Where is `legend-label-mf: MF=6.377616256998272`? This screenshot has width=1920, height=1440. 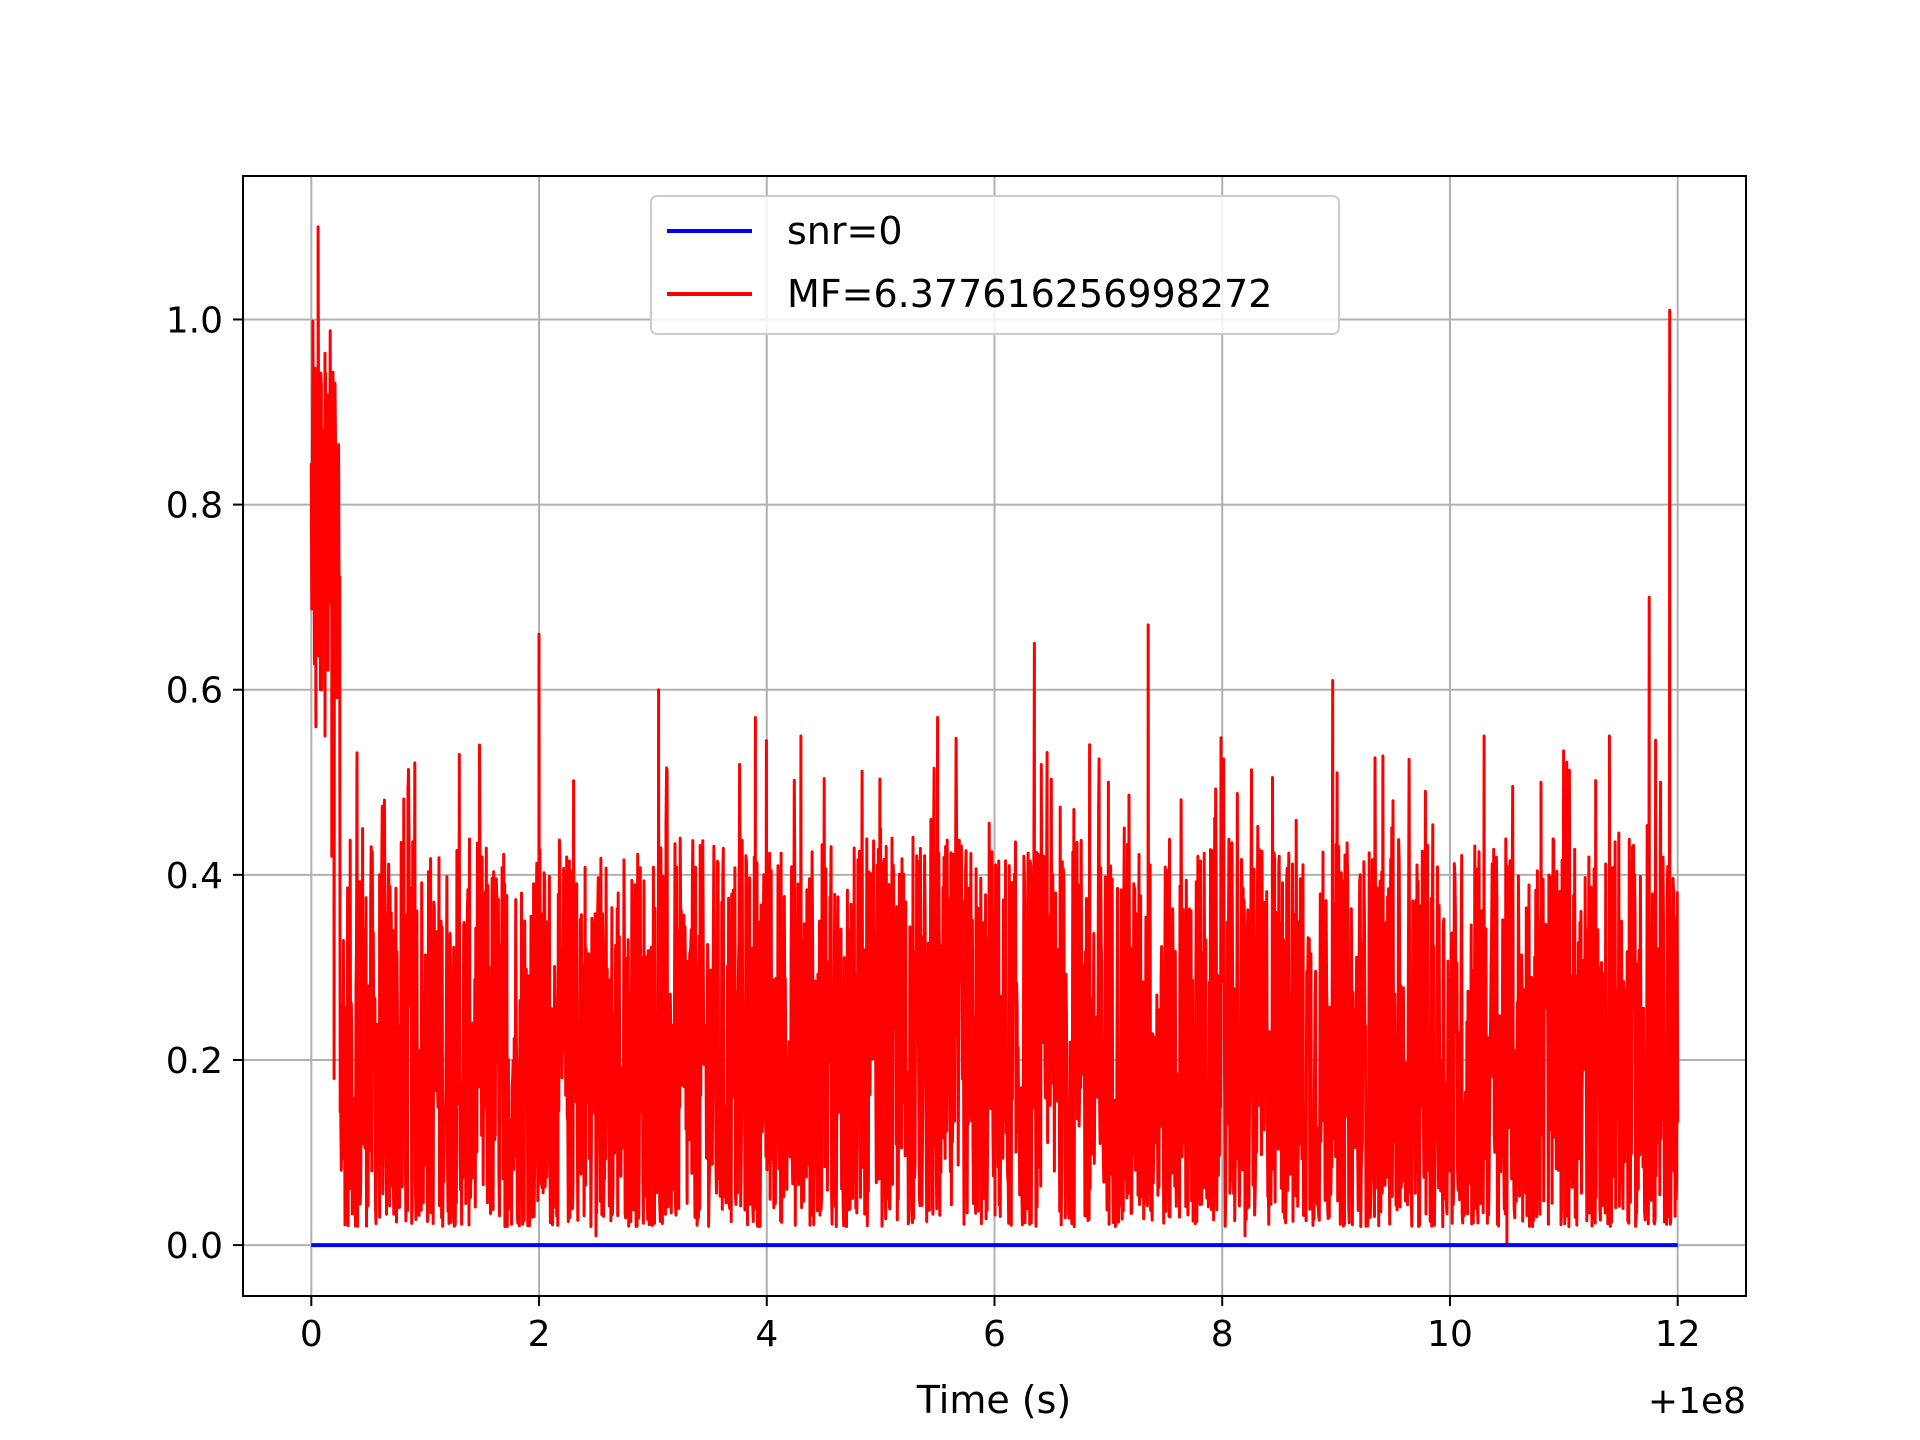
legend-label-mf: MF=6.377616256998272 is located at coordinates (1029, 294).